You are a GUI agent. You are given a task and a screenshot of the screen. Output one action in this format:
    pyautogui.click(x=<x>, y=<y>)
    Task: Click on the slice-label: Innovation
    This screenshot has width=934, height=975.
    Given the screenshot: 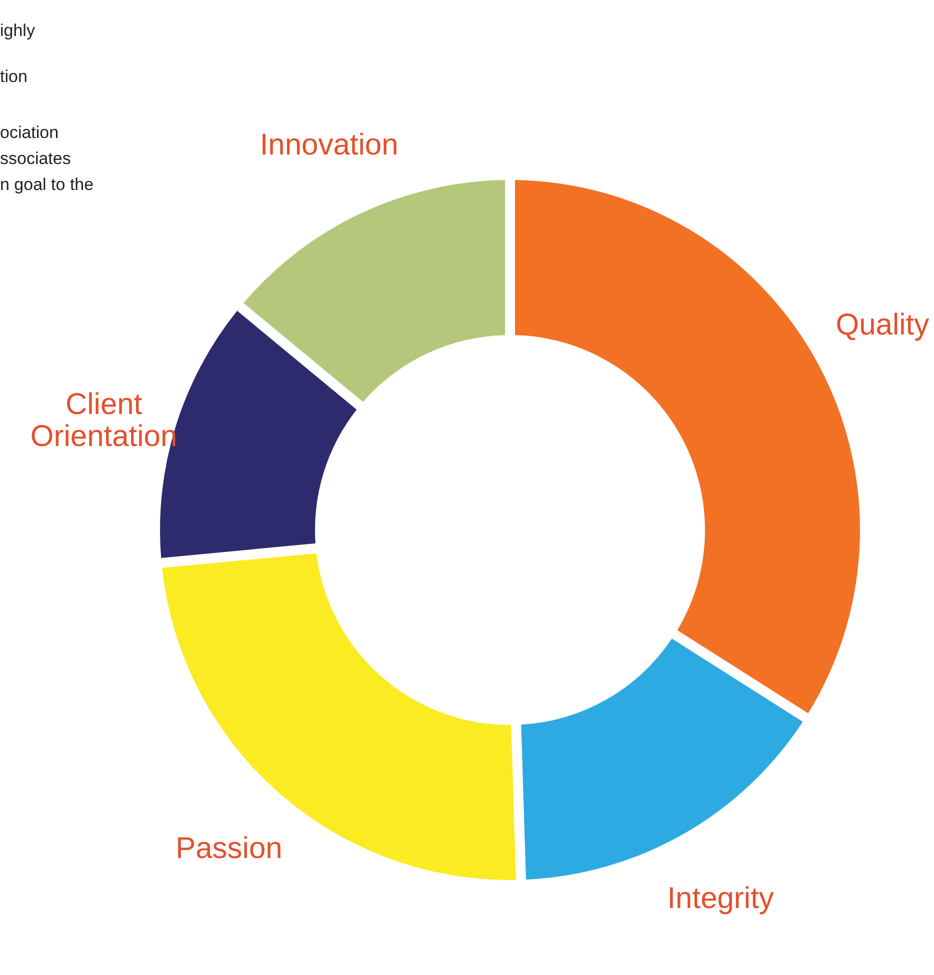 What is the action you would take?
    pyautogui.click(x=329, y=145)
    